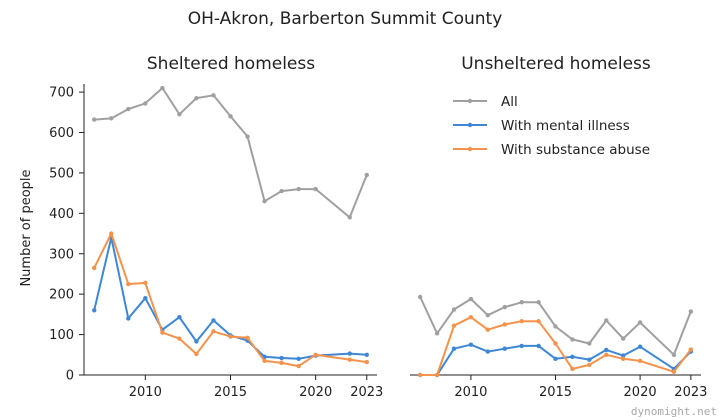 The width and height of the screenshot is (720, 420). Describe the element at coordinates (70, 376) in the screenshot. I see `y-tick-label: 0` at that location.